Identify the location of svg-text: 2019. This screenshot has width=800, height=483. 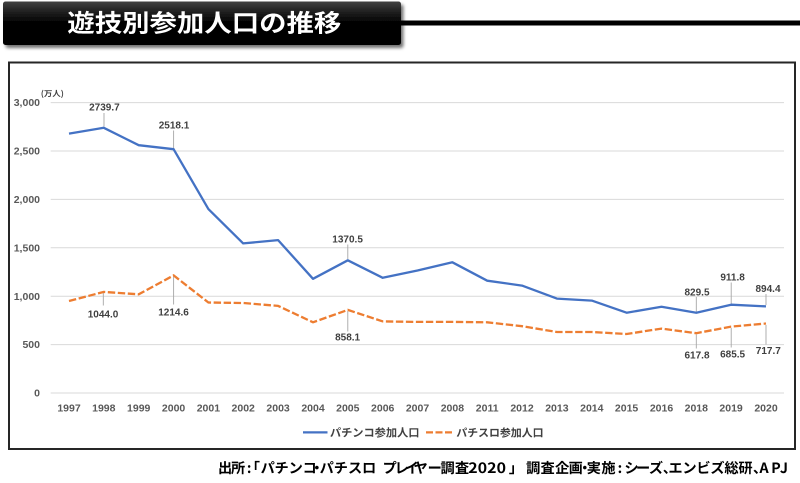
(731, 409).